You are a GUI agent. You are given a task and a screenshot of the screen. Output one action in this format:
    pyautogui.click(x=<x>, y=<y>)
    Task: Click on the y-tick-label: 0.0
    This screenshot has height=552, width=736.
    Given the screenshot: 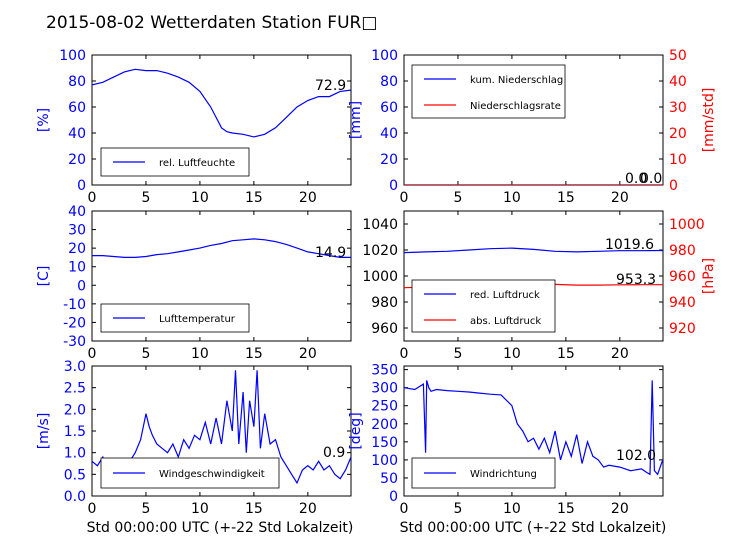 What is the action you would take?
    pyautogui.click(x=75, y=497)
    